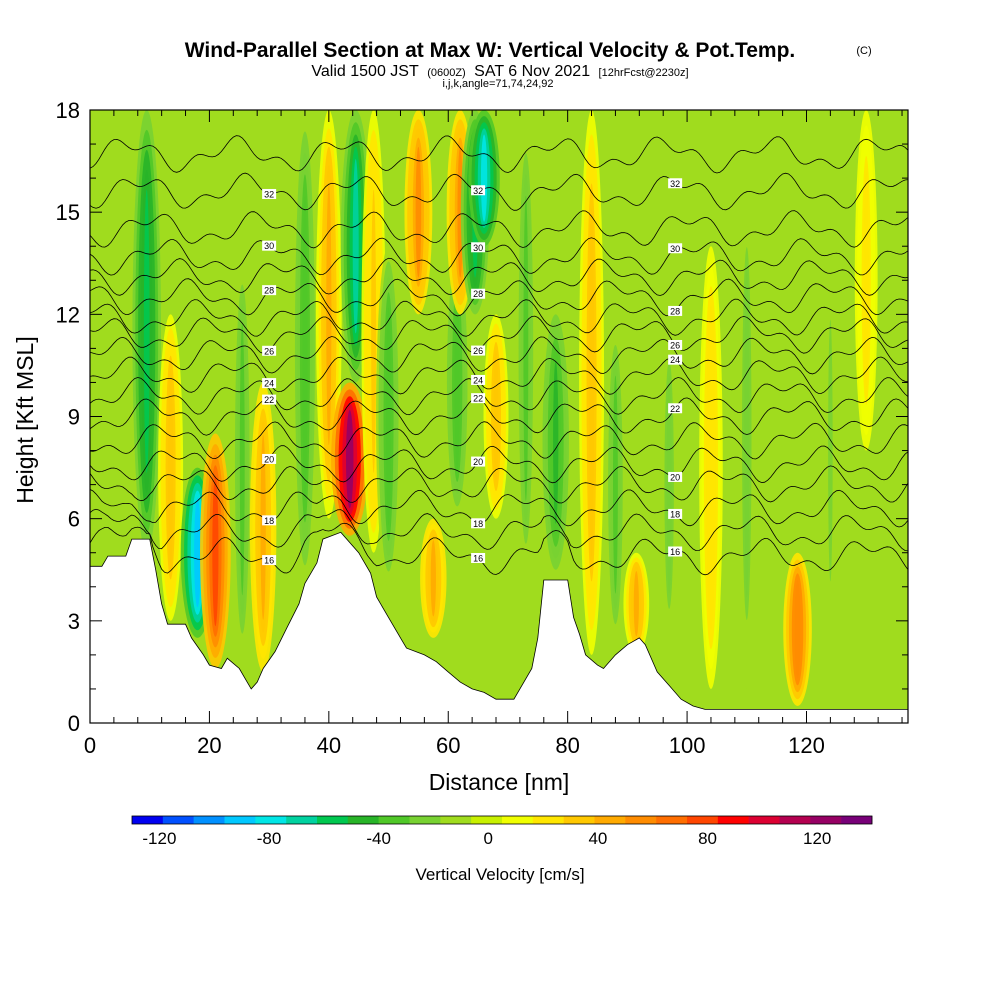 This screenshot has height=1000, width=1000. What do you see at coordinates (644, 73) in the screenshot?
I see `subtitle-forecast: [12hrFcst@2230z]` at bounding box center [644, 73].